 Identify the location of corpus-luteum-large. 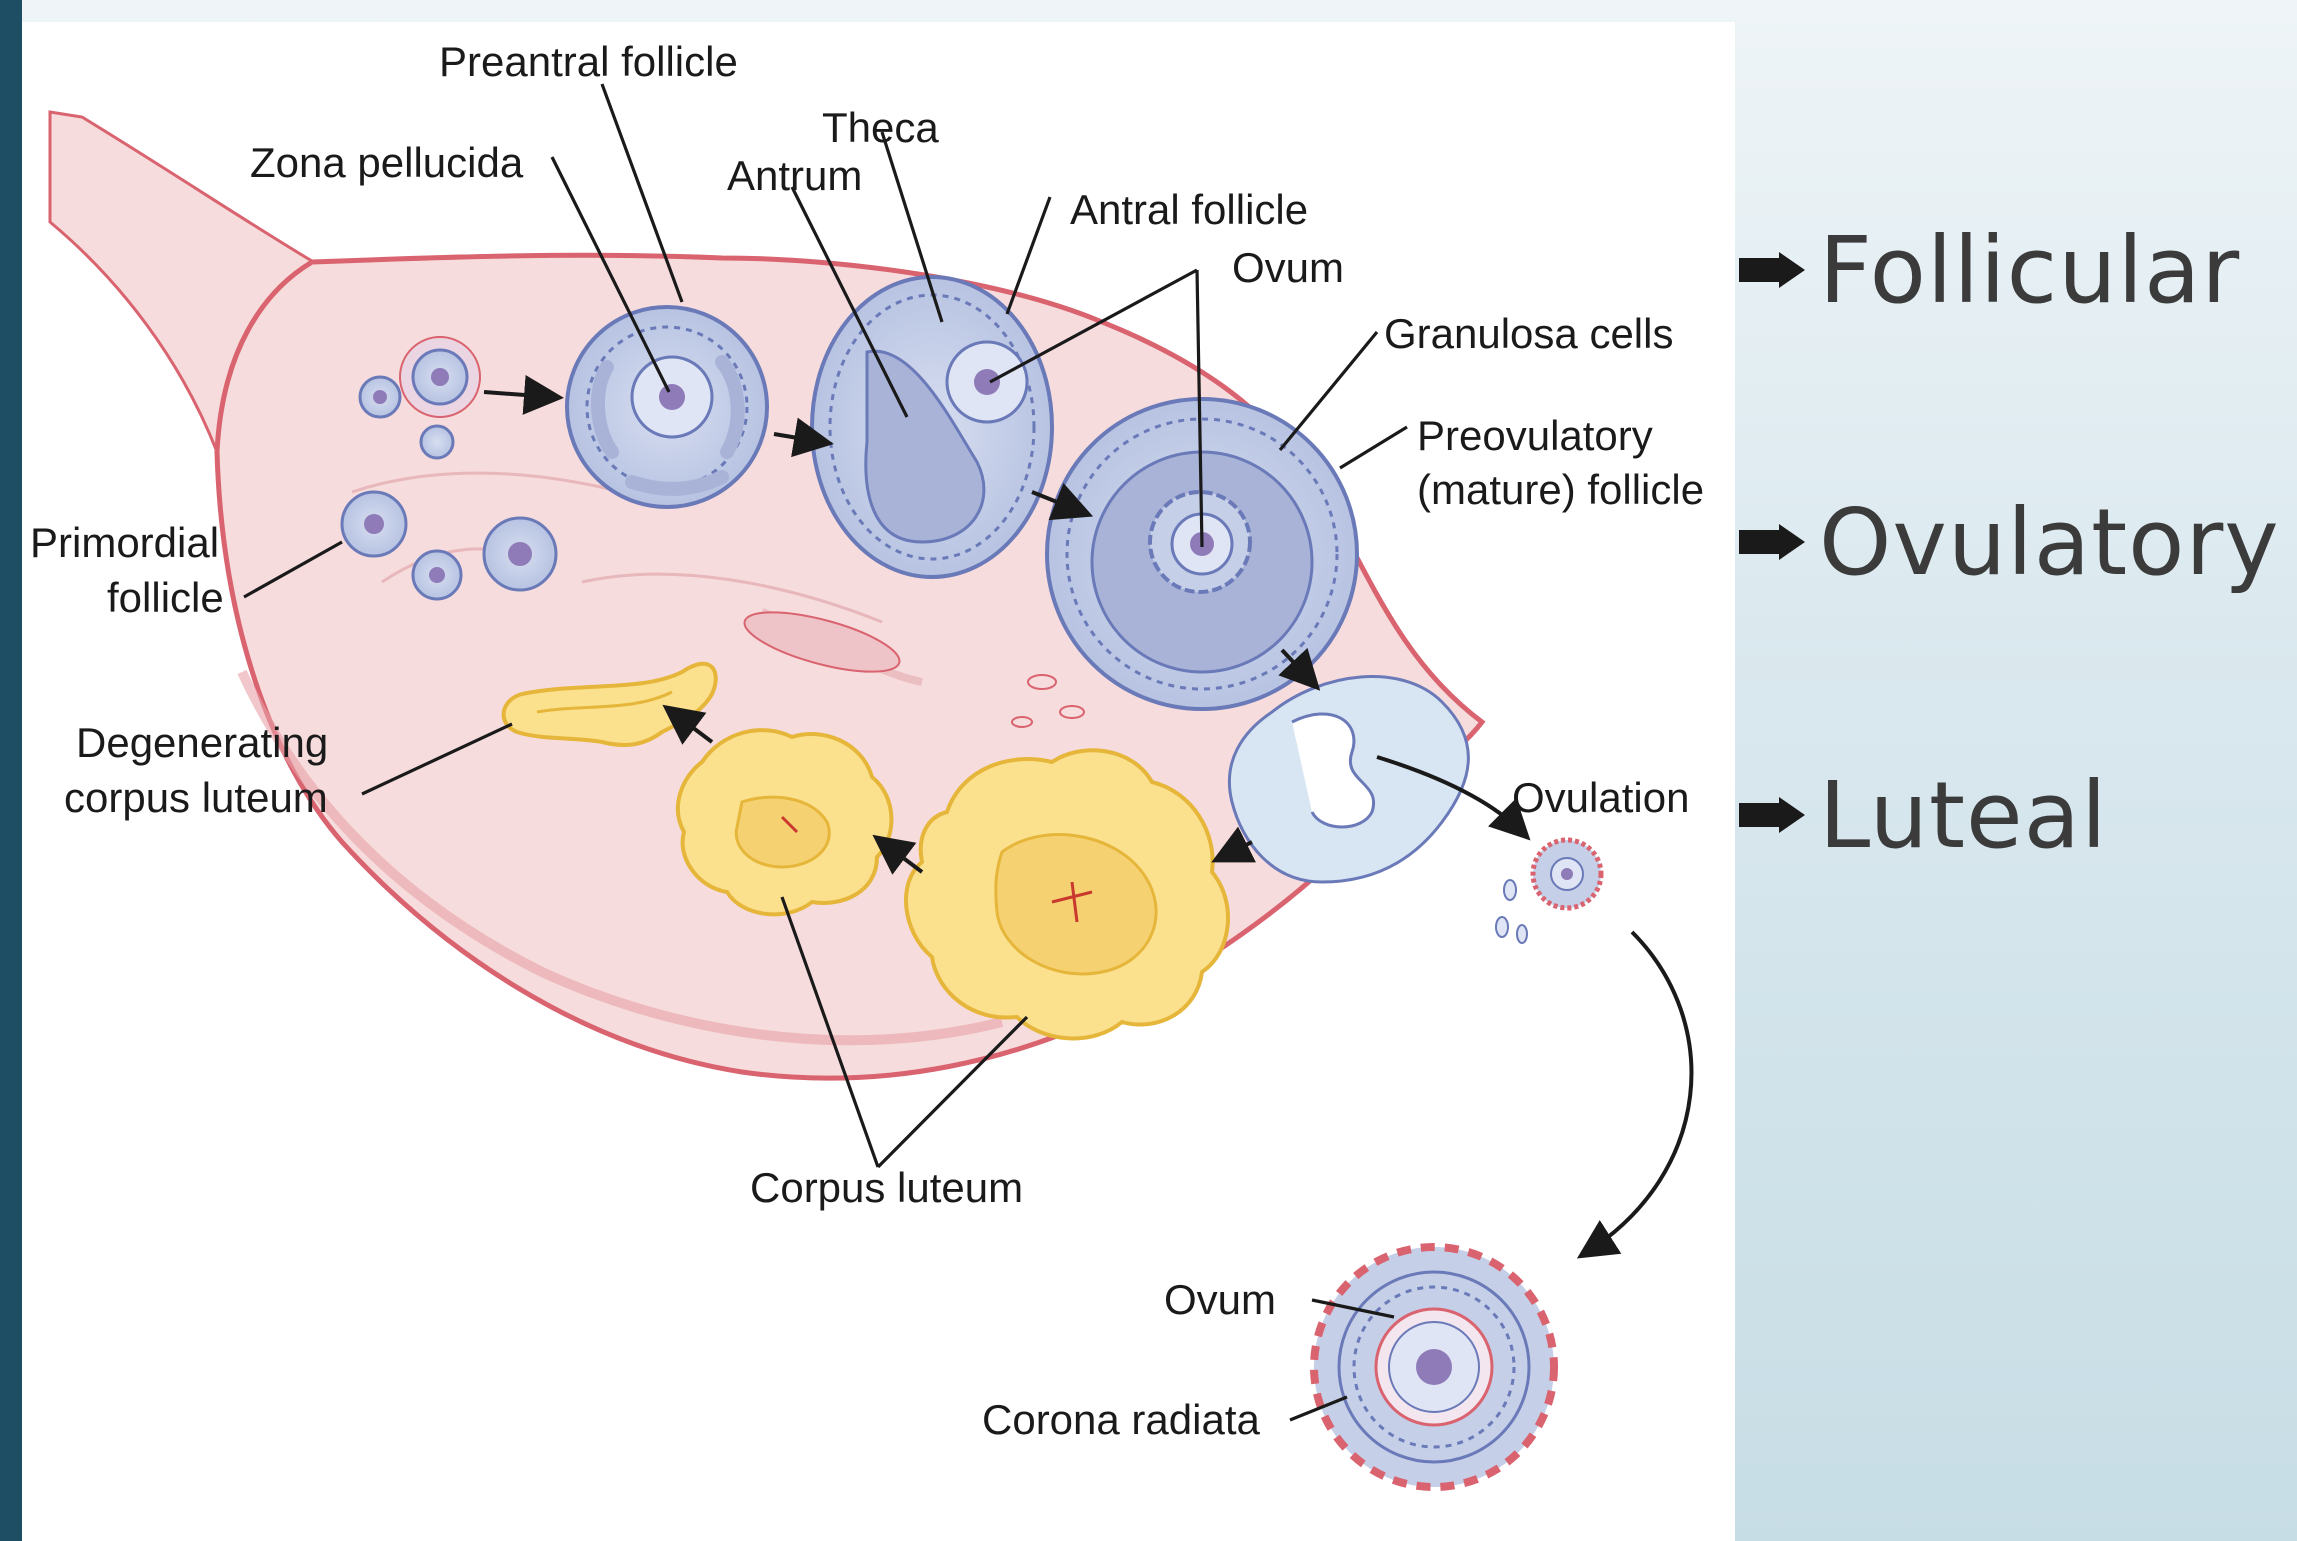
(1067, 894).